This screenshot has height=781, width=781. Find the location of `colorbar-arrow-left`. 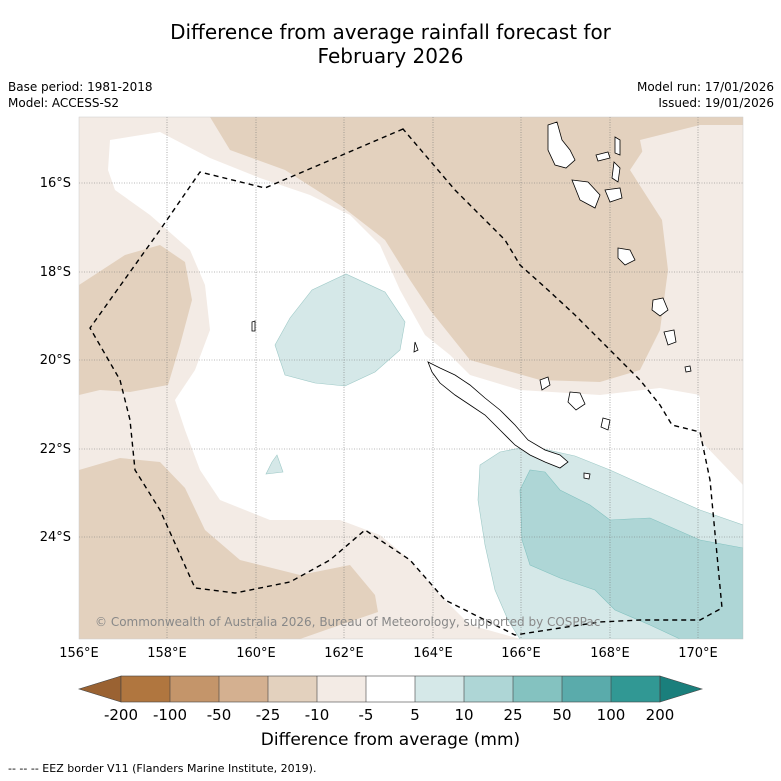

colorbar-arrow-left is located at coordinates (99, 689).